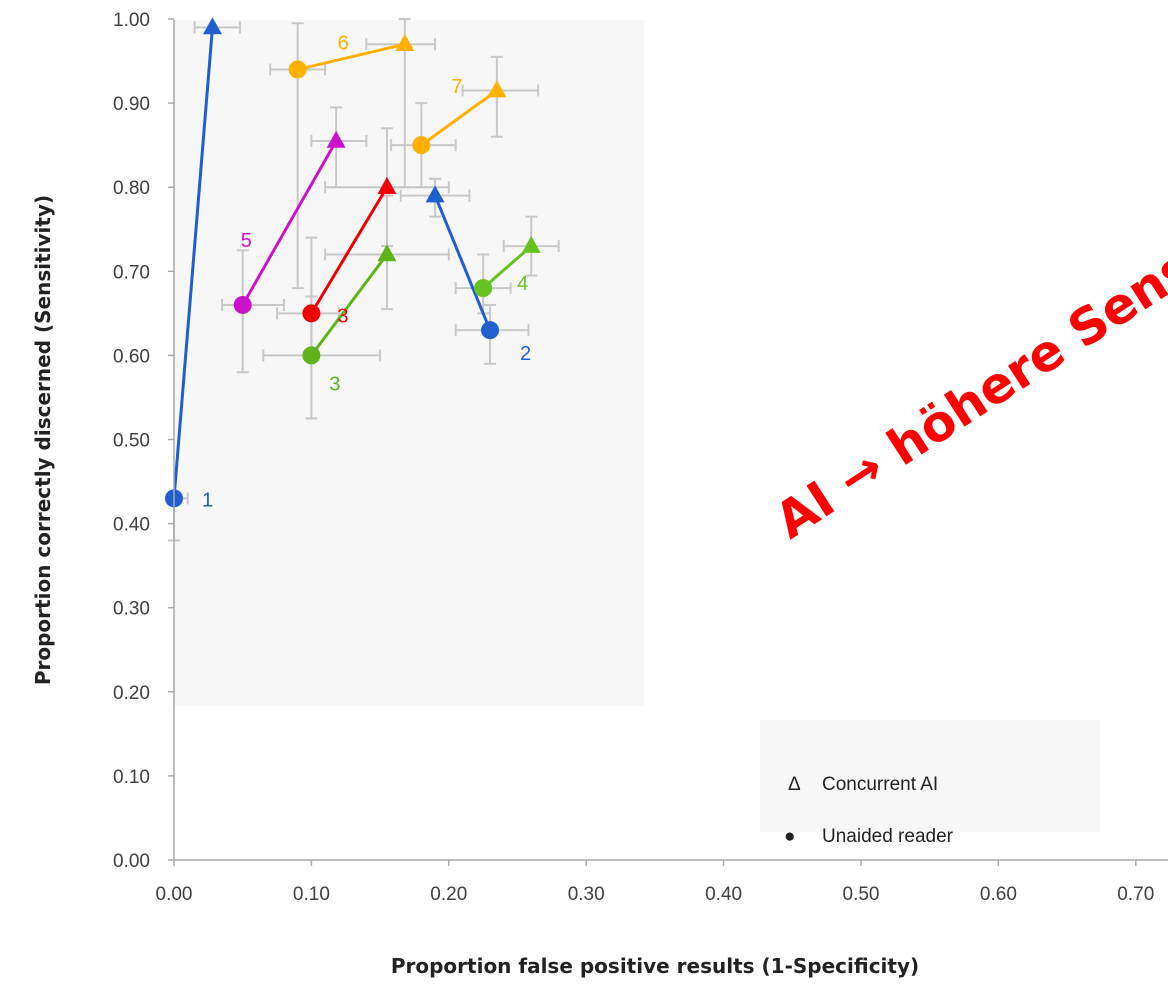 The width and height of the screenshot is (1168, 997). I want to click on legend-symbol-ai: Δ, so click(794, 784).